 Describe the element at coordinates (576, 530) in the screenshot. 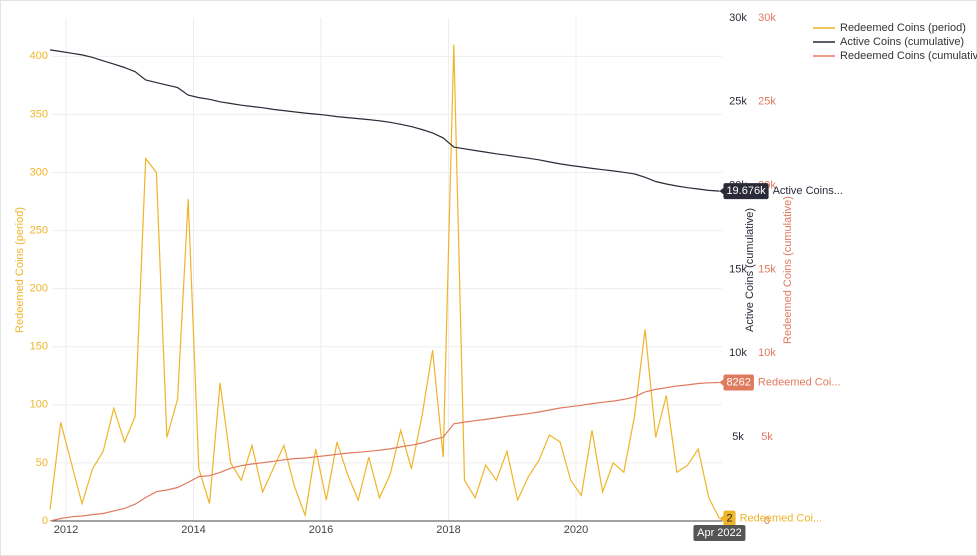

I see `x-tick-label: 2020` at that location.